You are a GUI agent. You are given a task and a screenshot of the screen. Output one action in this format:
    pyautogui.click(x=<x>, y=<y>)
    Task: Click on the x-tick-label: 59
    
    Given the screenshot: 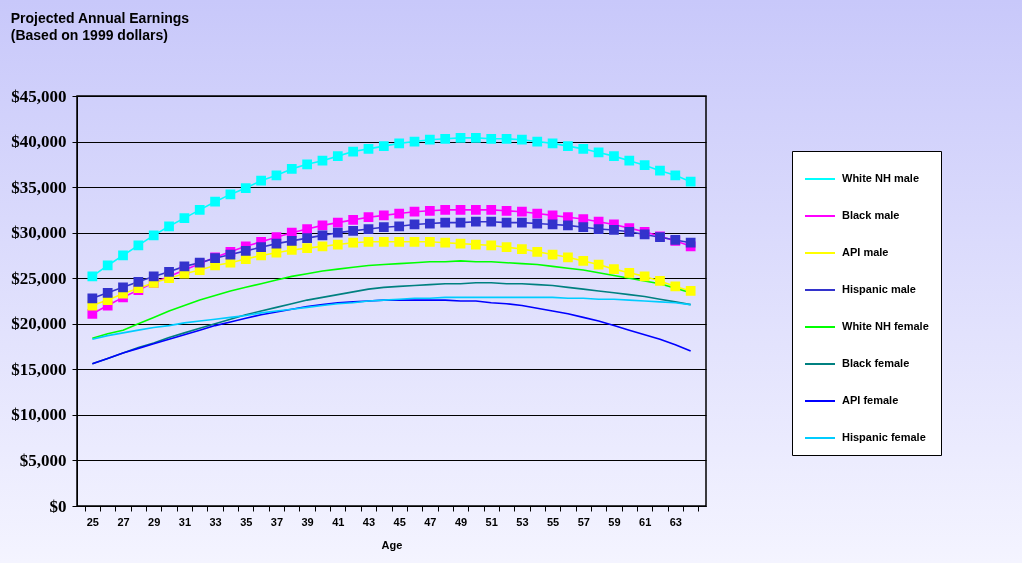 What is the action you would take?
    pyautogui.click(x=614, y=521)
    